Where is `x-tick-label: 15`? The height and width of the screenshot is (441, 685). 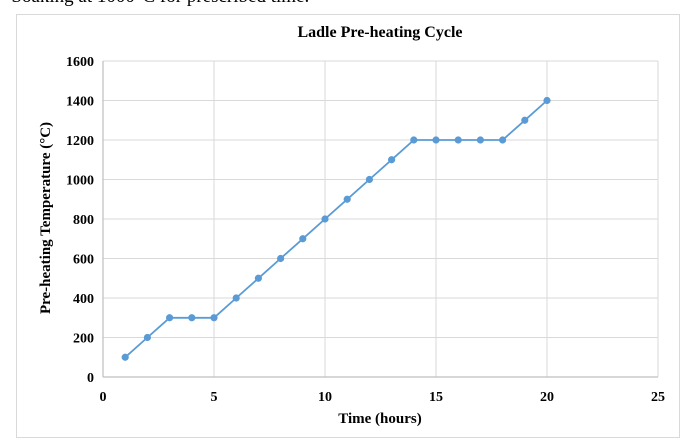 x-tick-label: 15 is located at coordinates (436, 397).